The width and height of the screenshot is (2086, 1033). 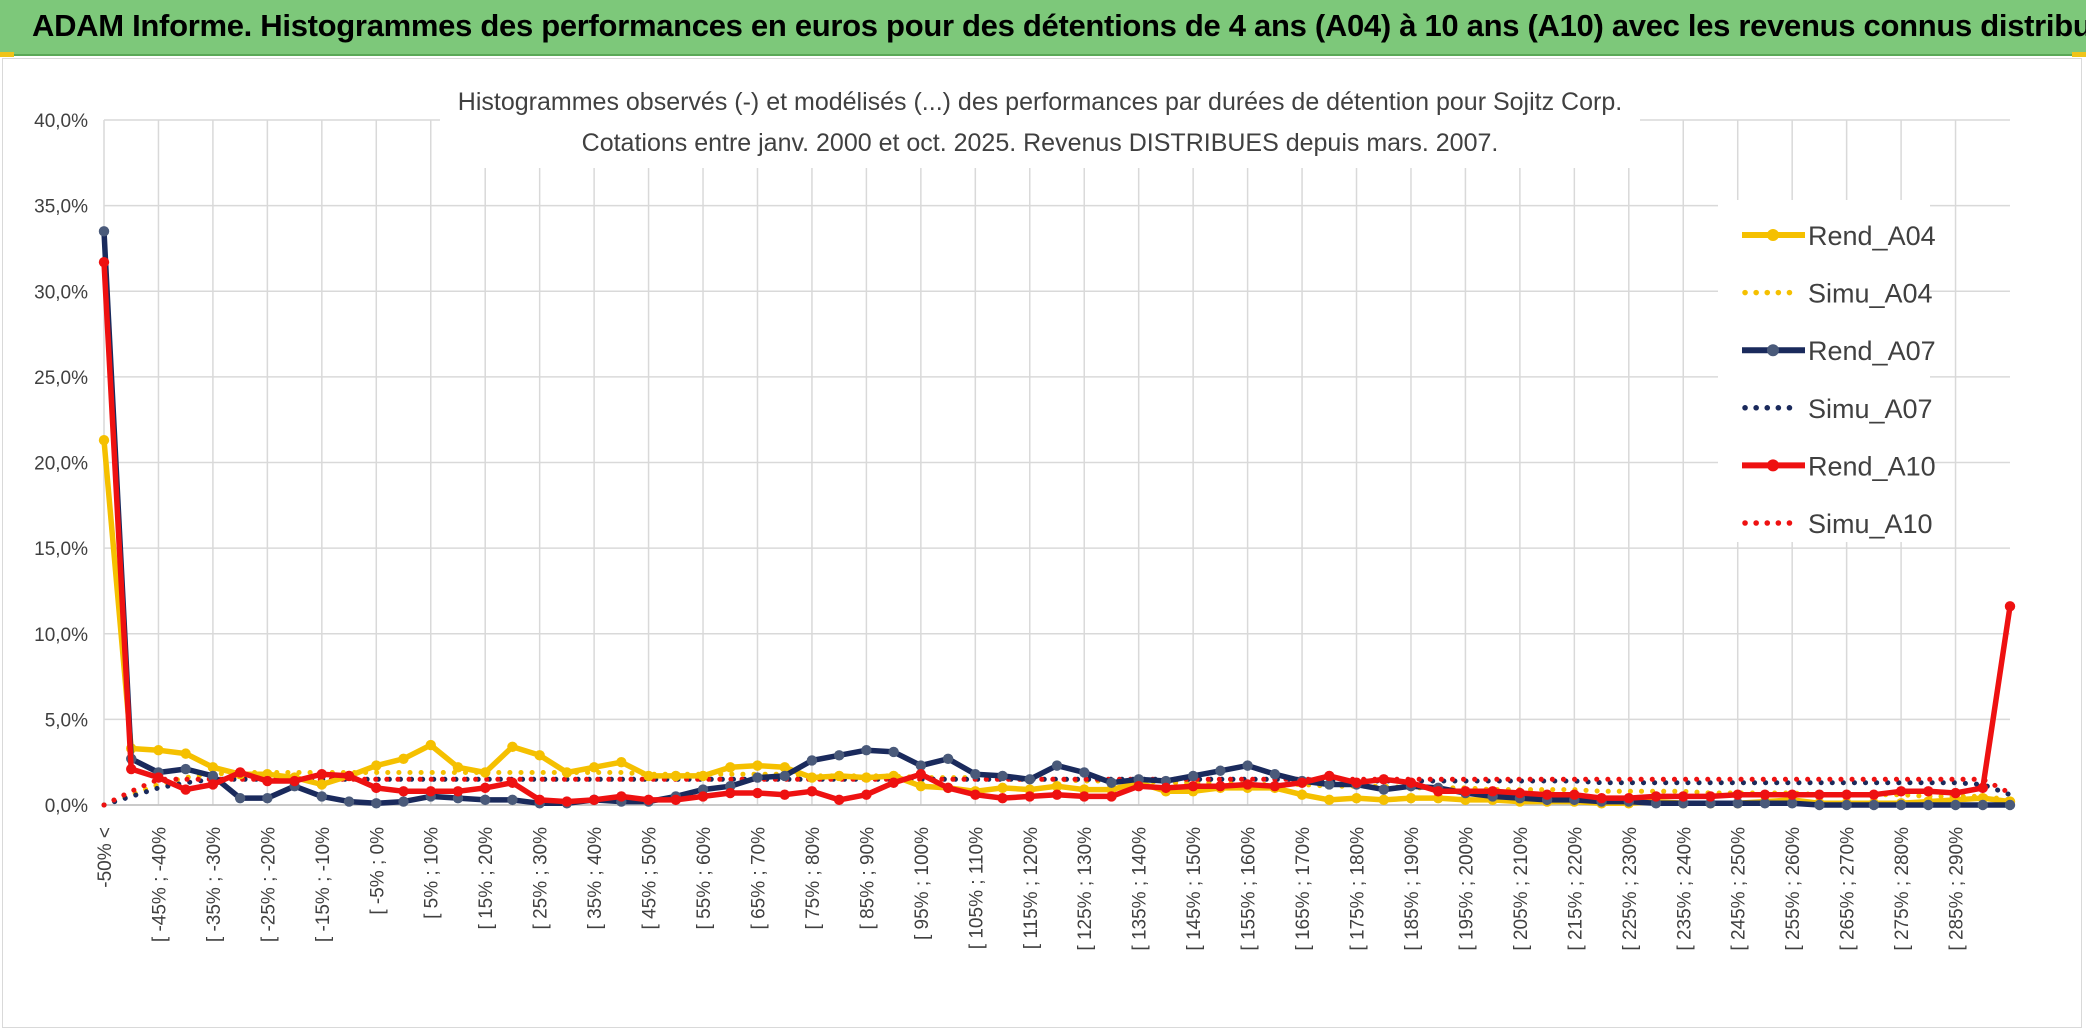 I want to click on x-tick-label: [ 55% ; 60%, so click(x=704, y=878).